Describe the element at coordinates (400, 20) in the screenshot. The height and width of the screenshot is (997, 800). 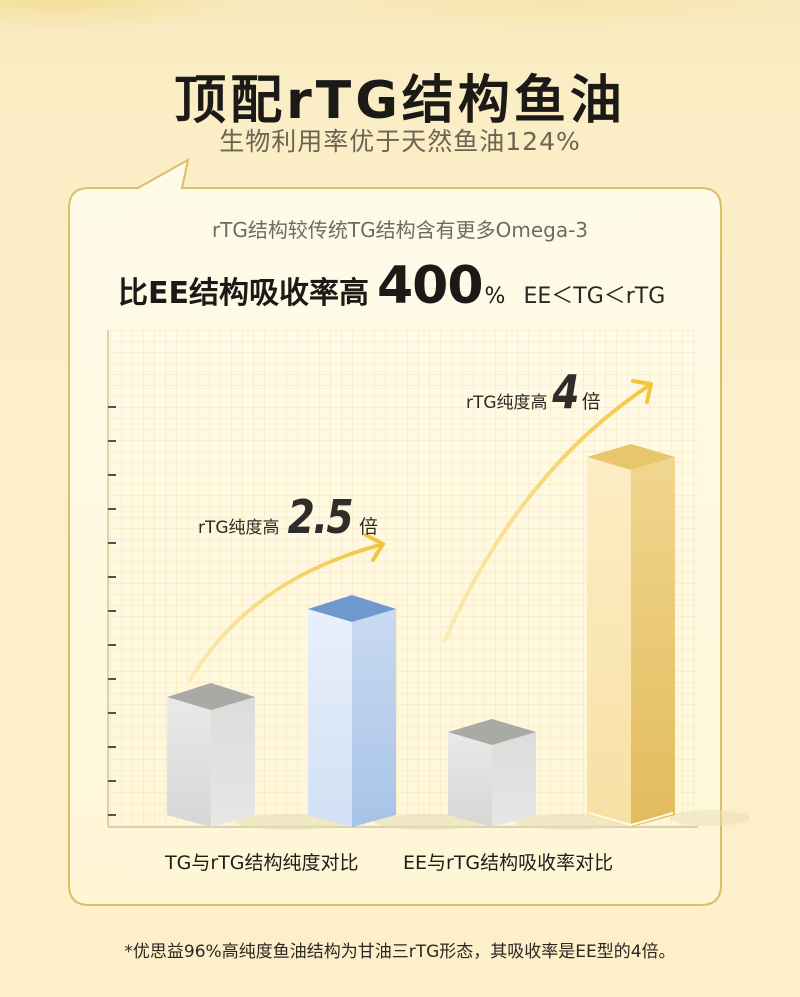
I see `top-decoration` at that location.